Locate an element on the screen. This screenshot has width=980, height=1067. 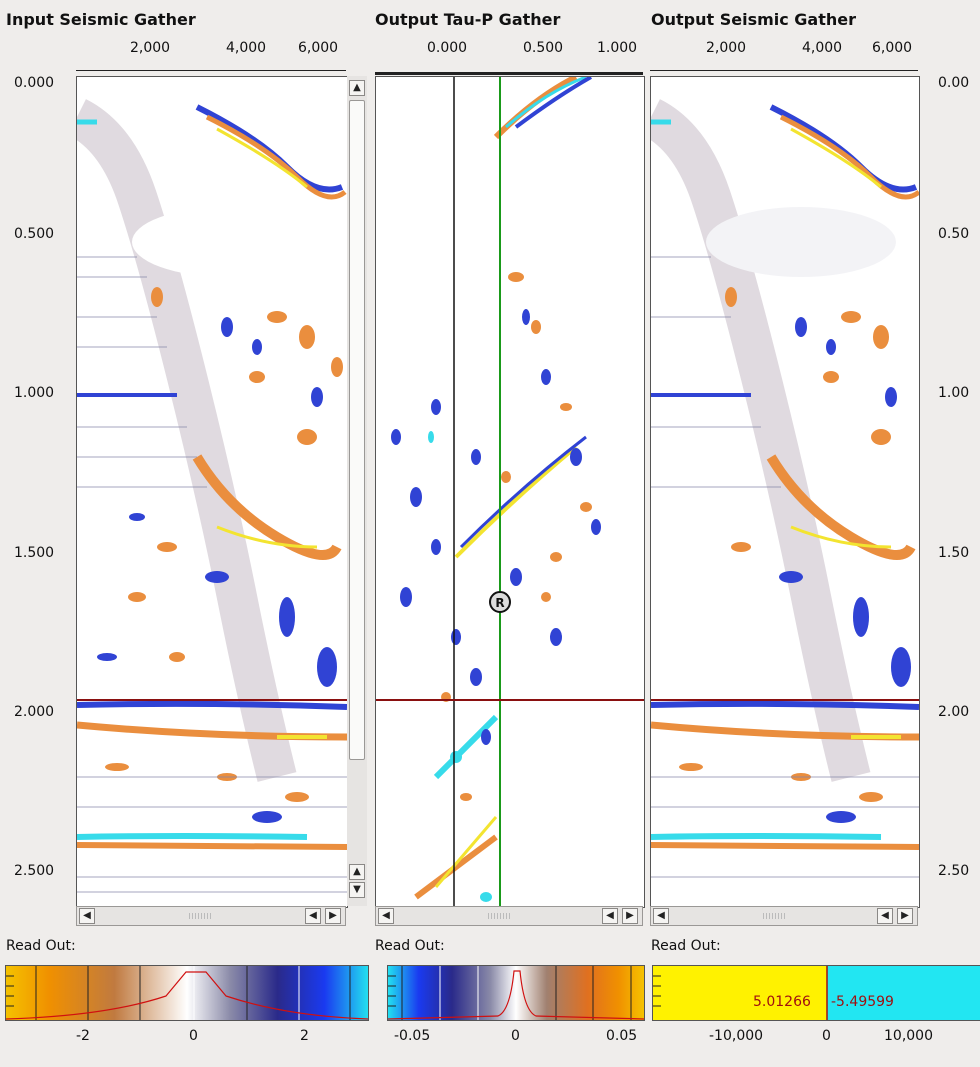
time-tick: 0.500 is located at coordinates (34, 234).